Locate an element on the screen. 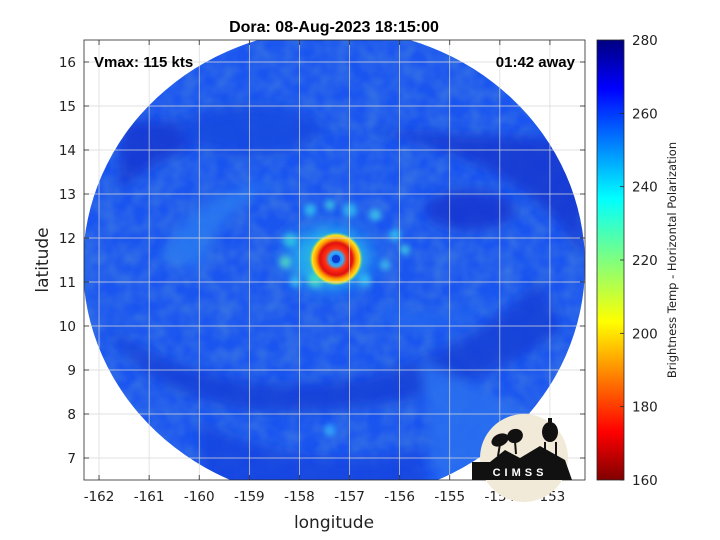  y-tick-label: 13 is located at coordinates (67, 195).